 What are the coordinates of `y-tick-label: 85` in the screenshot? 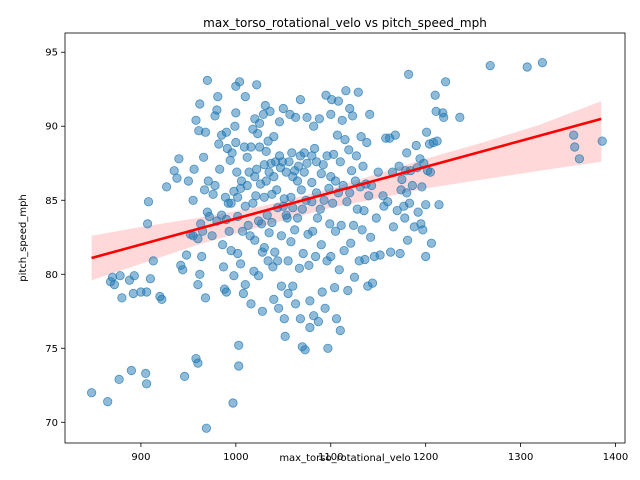 It's located at (51, 201).